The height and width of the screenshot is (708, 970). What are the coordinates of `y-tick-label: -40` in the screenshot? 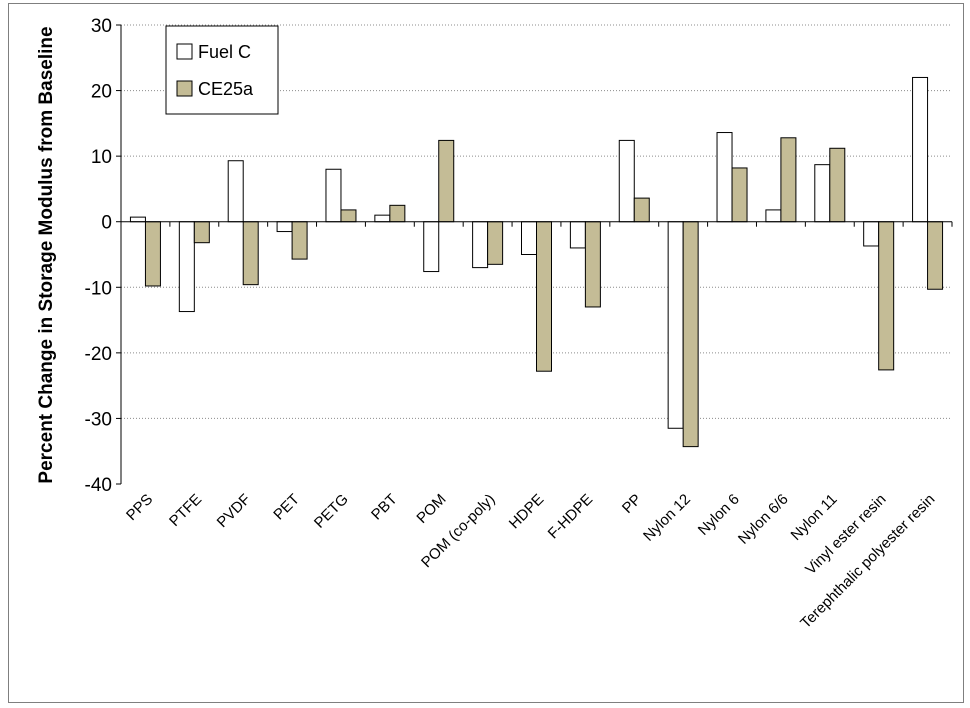 It's located at (98, 485).